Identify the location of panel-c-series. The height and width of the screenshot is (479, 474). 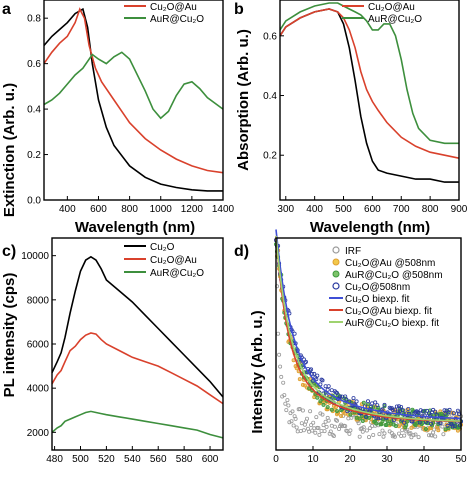
(137, 347).